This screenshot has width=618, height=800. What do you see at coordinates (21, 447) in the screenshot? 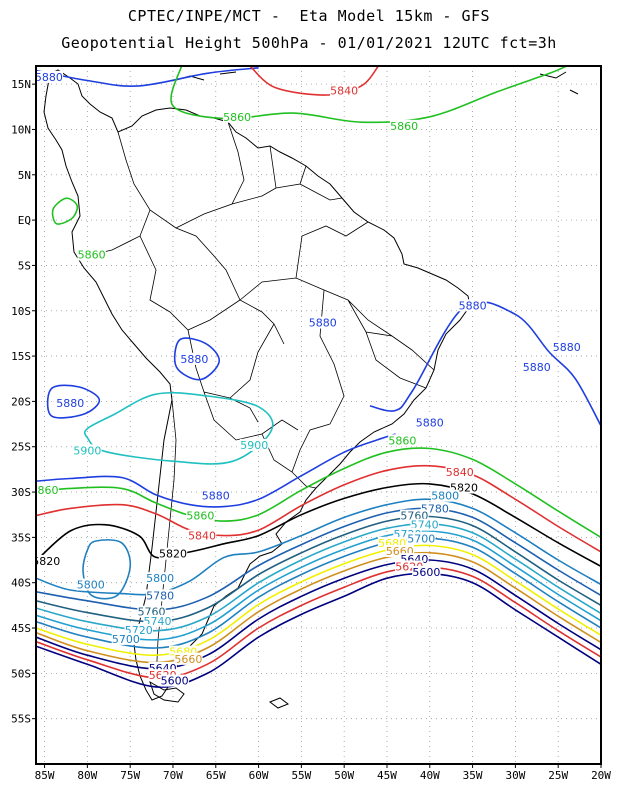
I see `lat-tick-label: 25S` at bounding box center [21, 447].